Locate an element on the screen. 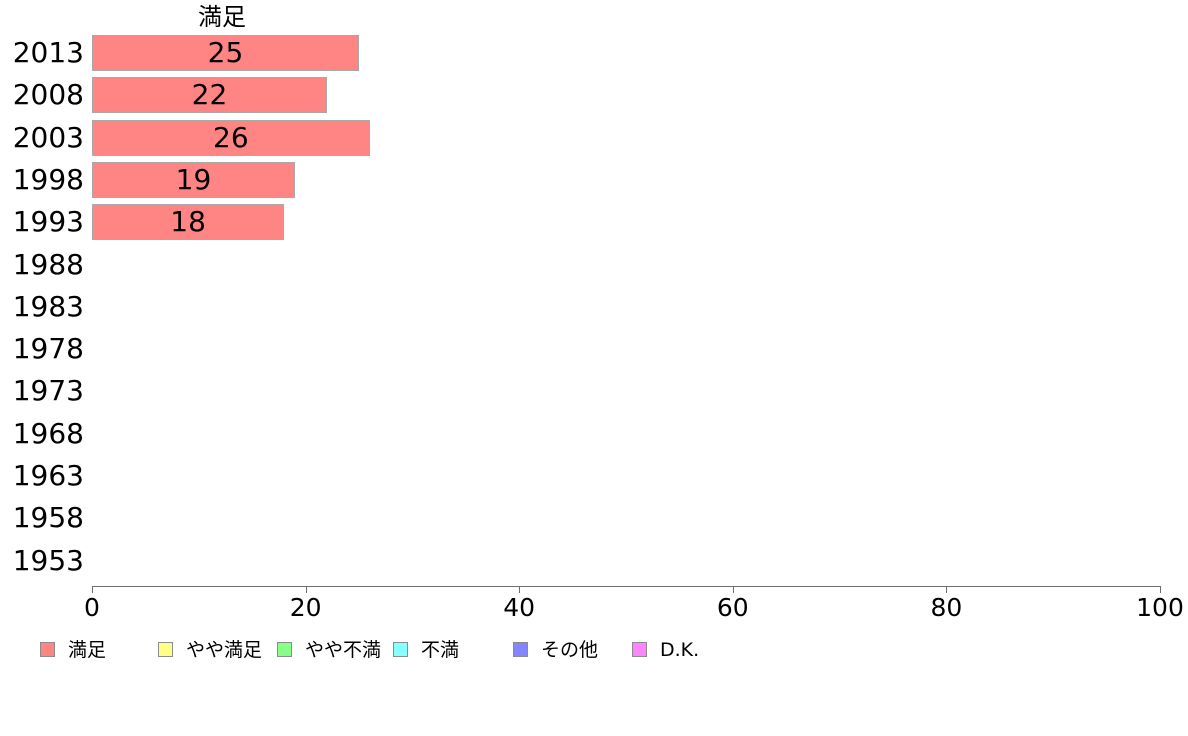 The image size is (1188, 736). bar: 26 is located at coordinates (231, 137).